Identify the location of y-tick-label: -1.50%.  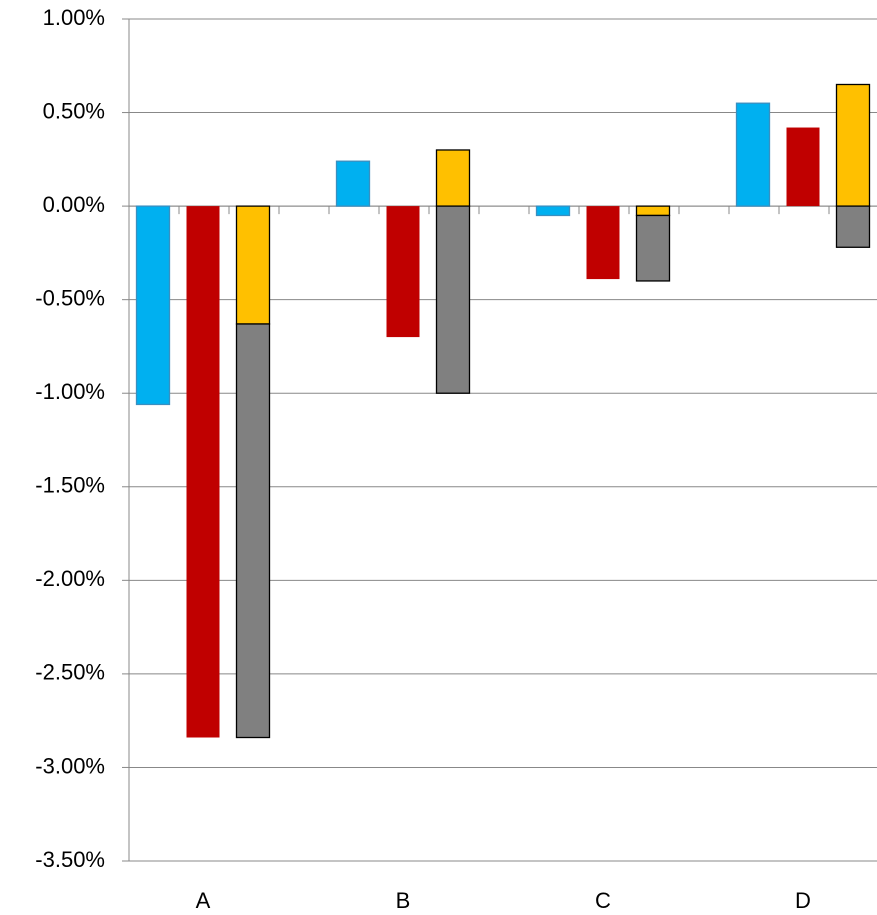
(70, 485).